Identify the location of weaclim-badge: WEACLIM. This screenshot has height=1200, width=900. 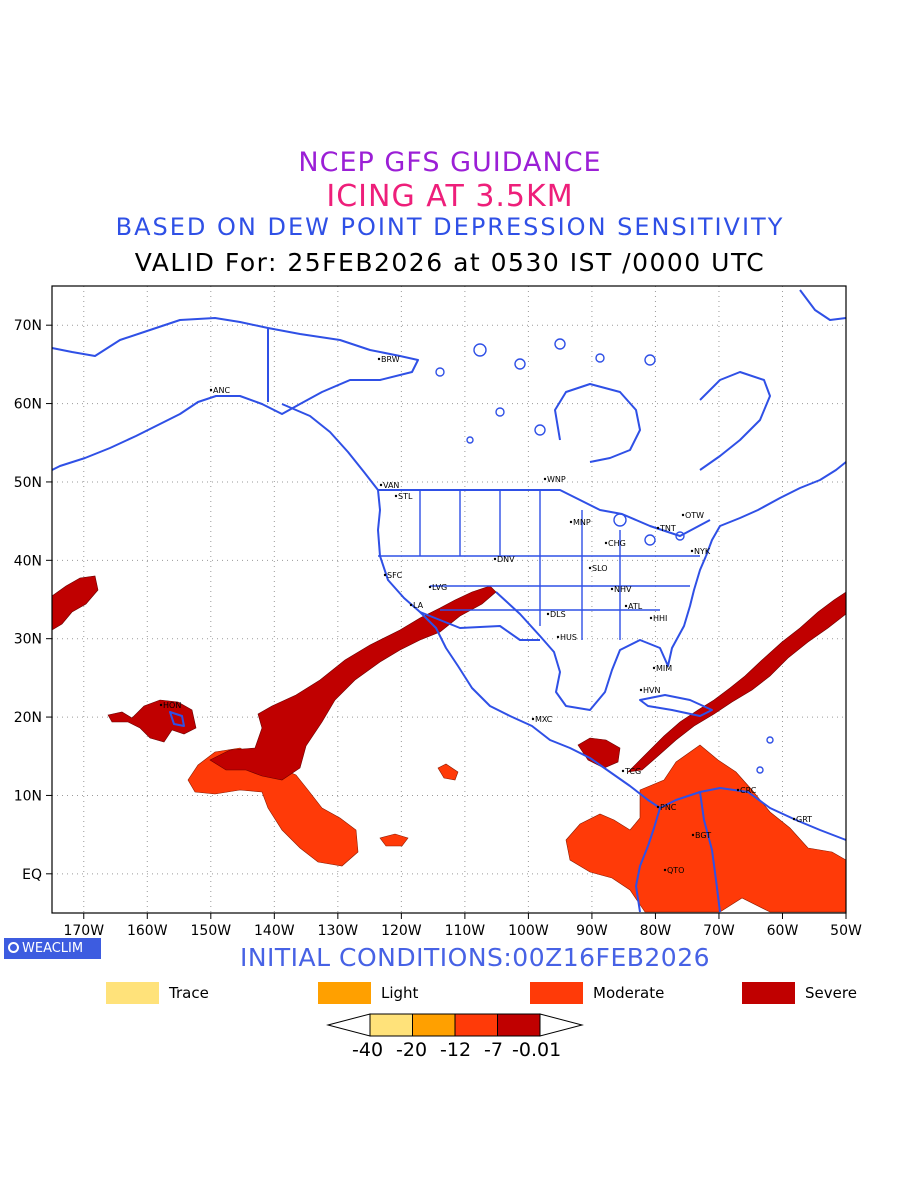
(52, 948).